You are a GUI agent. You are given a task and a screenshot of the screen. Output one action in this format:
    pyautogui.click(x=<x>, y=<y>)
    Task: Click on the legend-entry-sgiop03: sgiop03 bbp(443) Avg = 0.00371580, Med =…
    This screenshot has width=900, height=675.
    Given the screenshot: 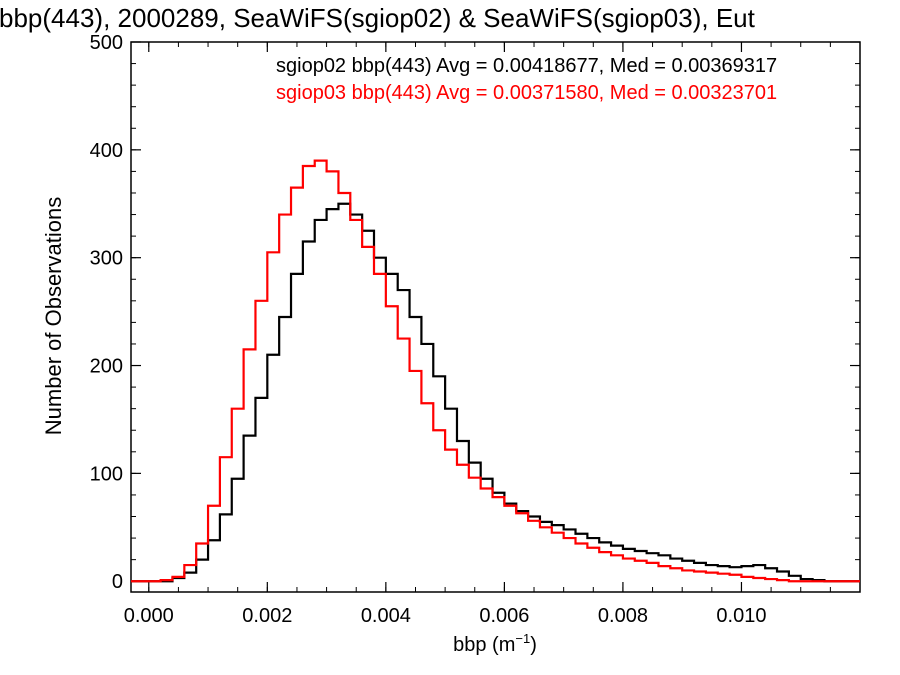 What is the action you would take?
    pyautogui.click(x=526, y=93)
    